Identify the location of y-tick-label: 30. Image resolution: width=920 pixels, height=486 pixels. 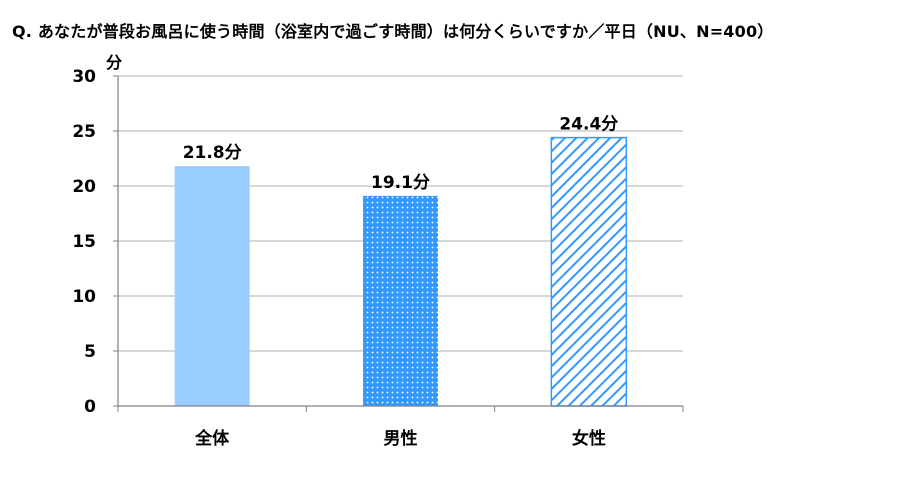
(84, 77).